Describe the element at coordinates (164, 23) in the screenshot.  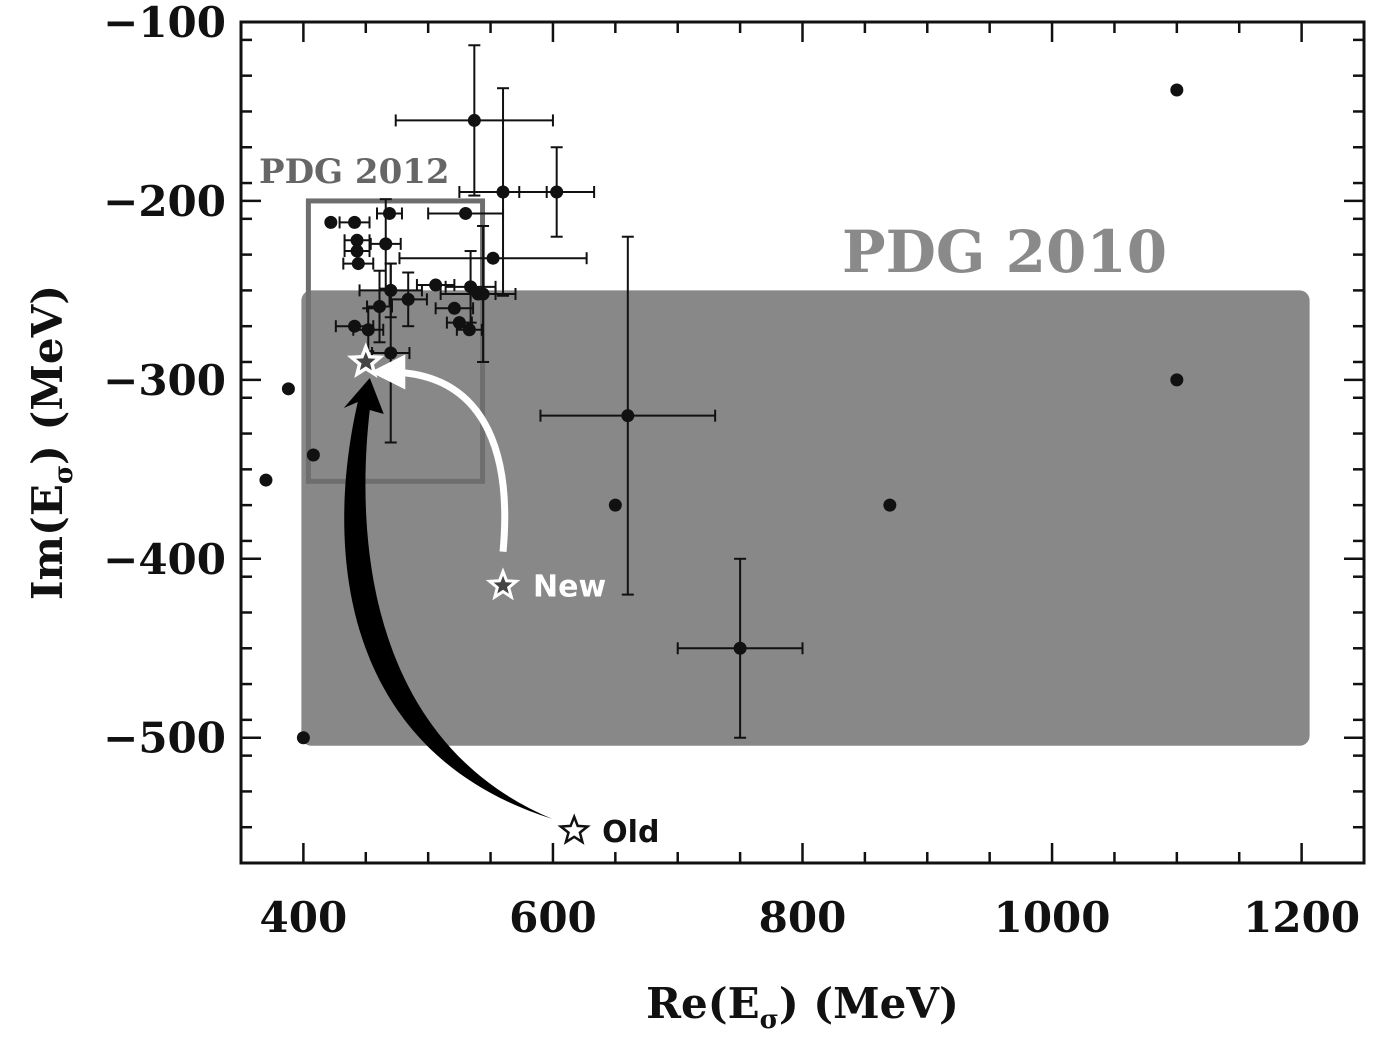
I see `y-tick-label: −100` at that location.